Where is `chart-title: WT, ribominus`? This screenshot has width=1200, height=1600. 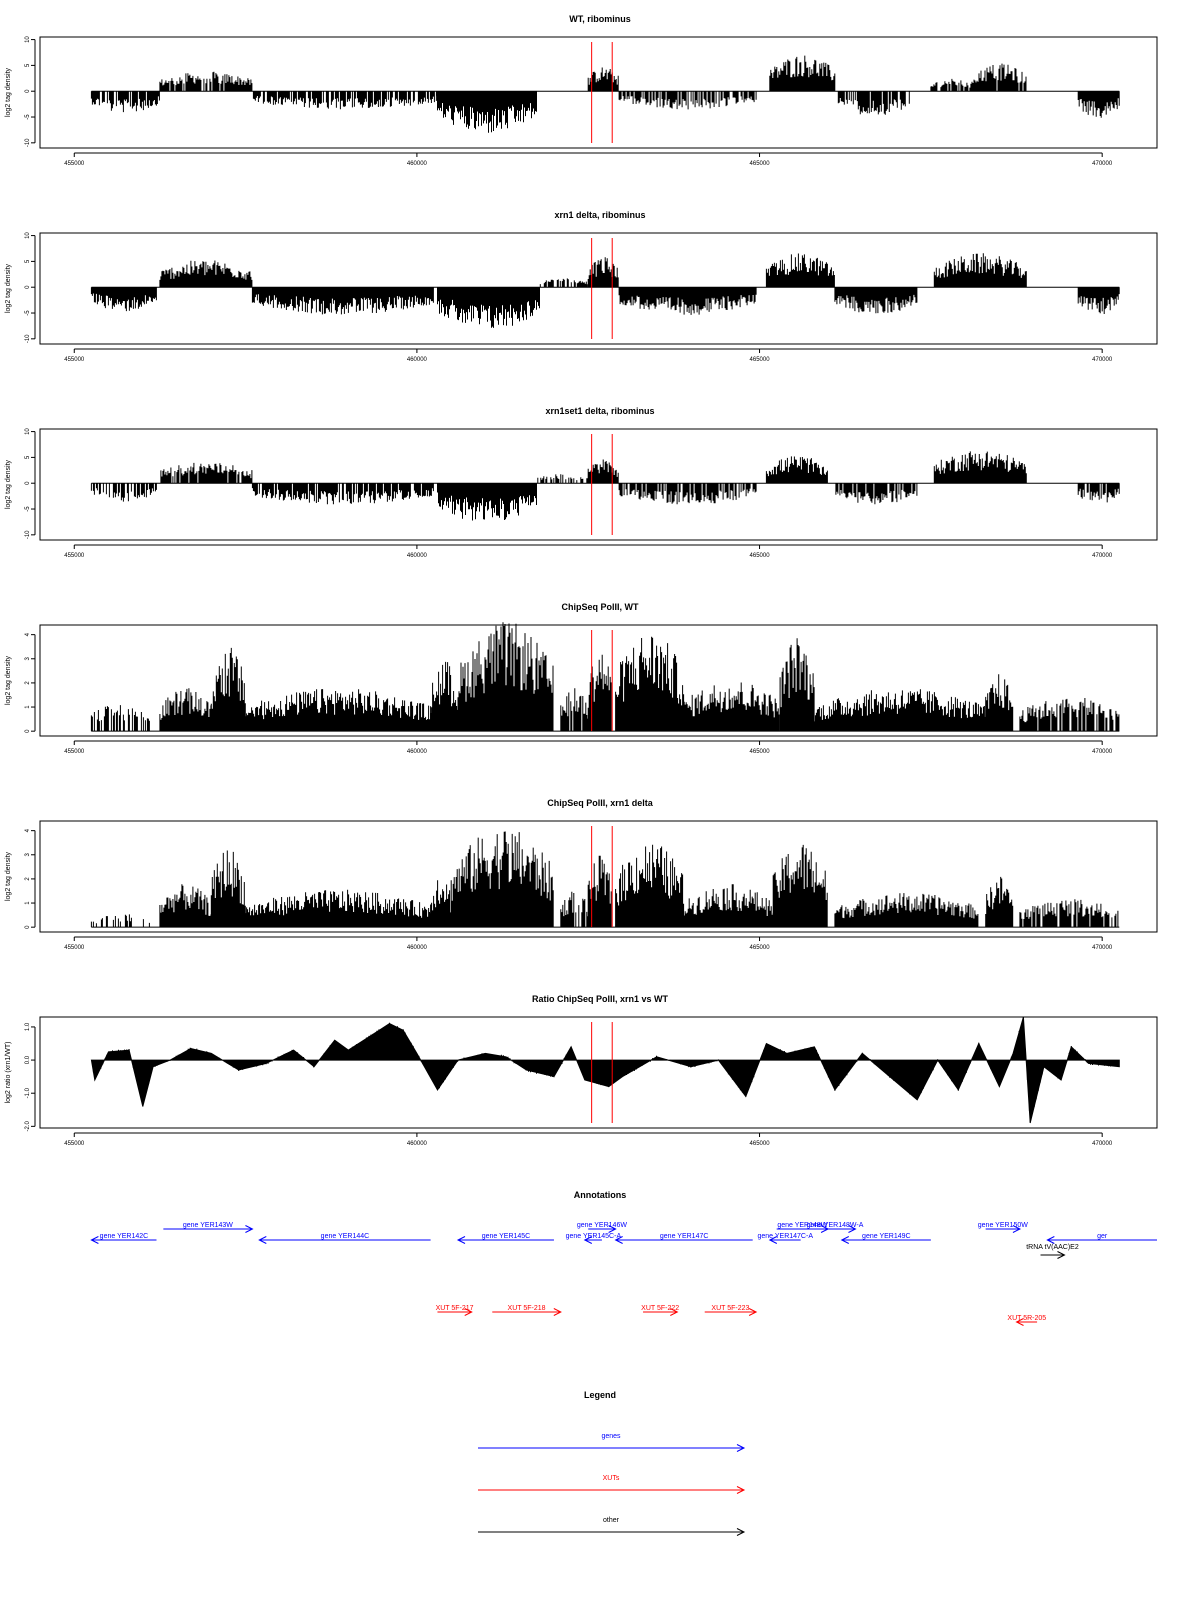 chart-title: WT, ribominus is located at coordinates (600, 19).